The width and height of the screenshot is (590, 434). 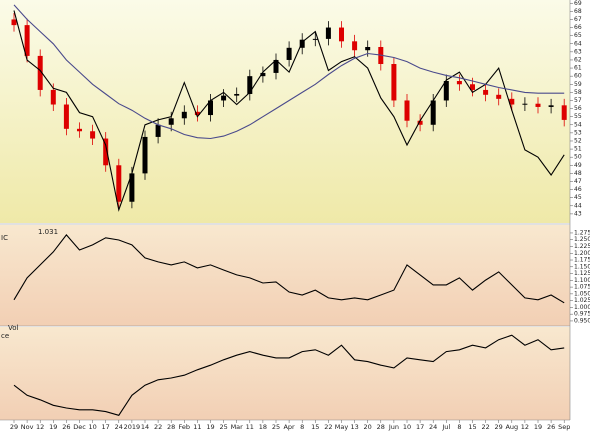 What do you see at coordinates (578, 76) in the screenshot?
I see `y-tick-label: 60` at bounding box center [578, 76].